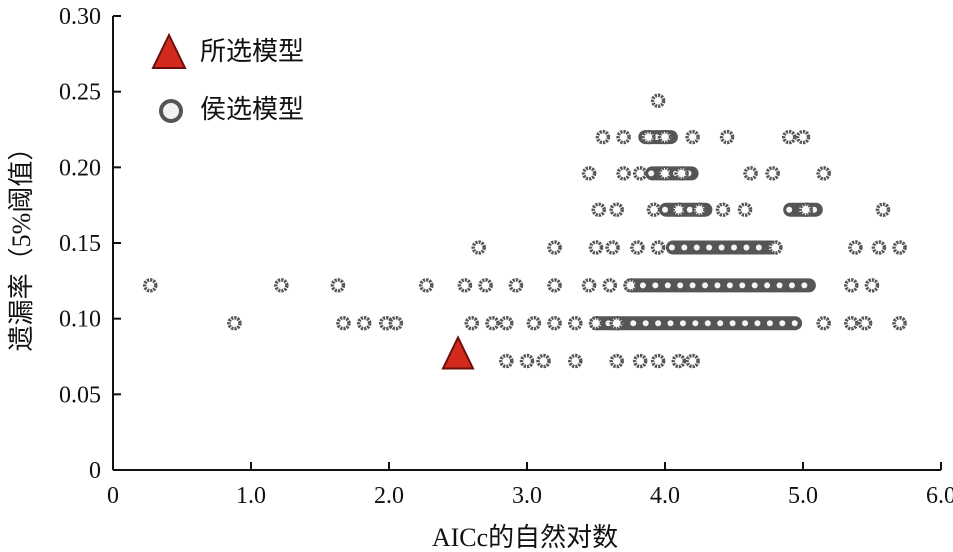  Describe the element at coordinates (171, 111) in the screenshot. I see `legend-ring-marker` at that location.